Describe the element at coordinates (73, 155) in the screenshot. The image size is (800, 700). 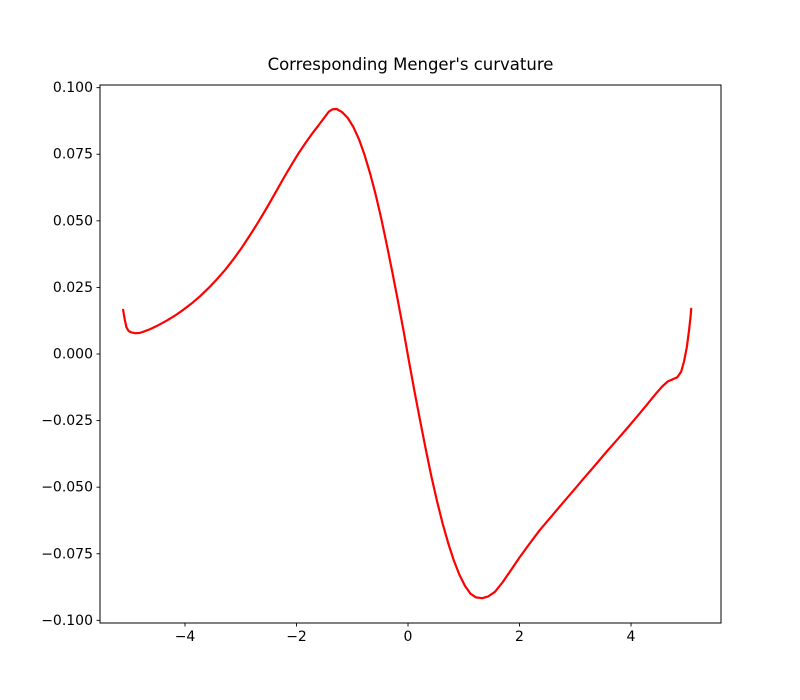
I see `y-tick-label: 0.075` at that location.